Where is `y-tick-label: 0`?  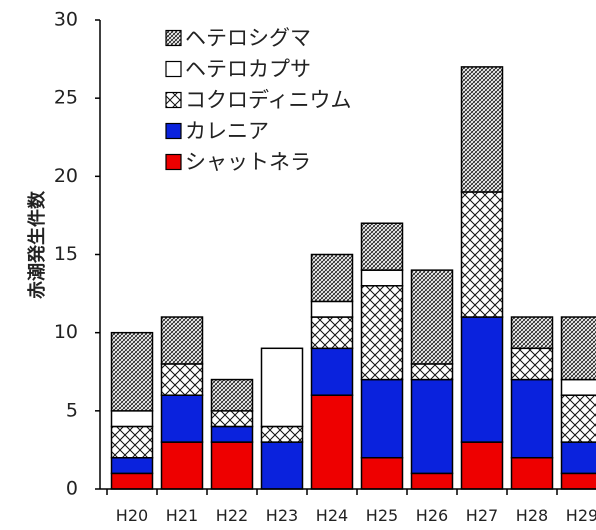
y-tick-label: 0 is located at coordinates (72, 489).